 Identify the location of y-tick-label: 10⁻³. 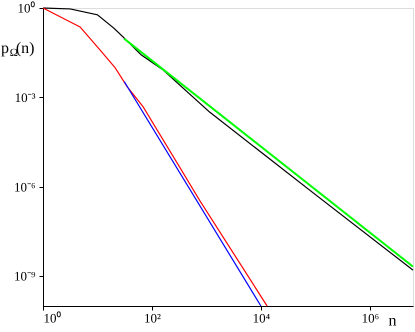
(25, 97).